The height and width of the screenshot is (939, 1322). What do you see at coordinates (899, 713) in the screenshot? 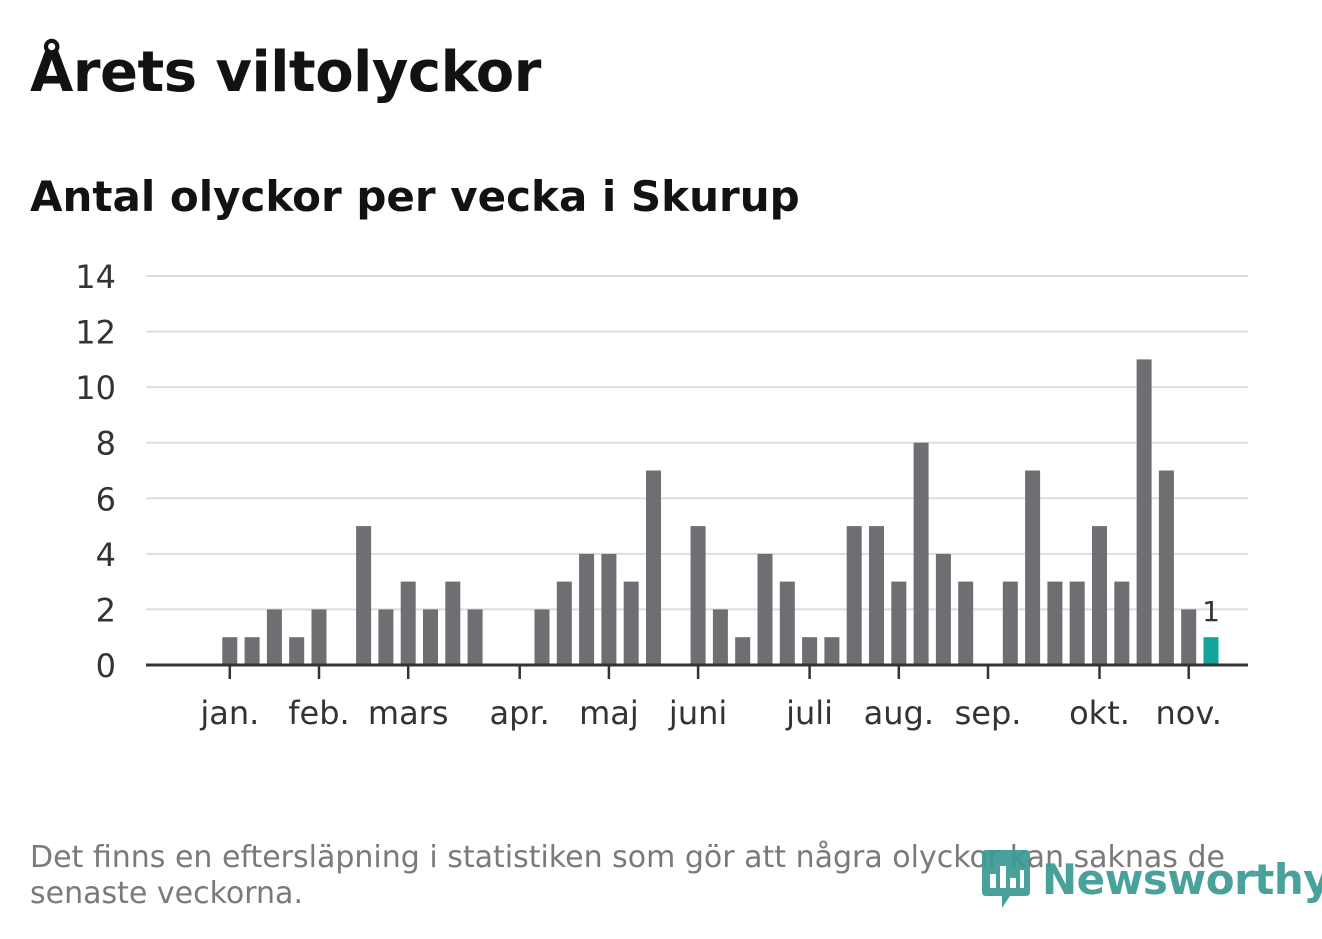
I see `x-tick-label-aug.: aug.` at bounding box center [899, 713].